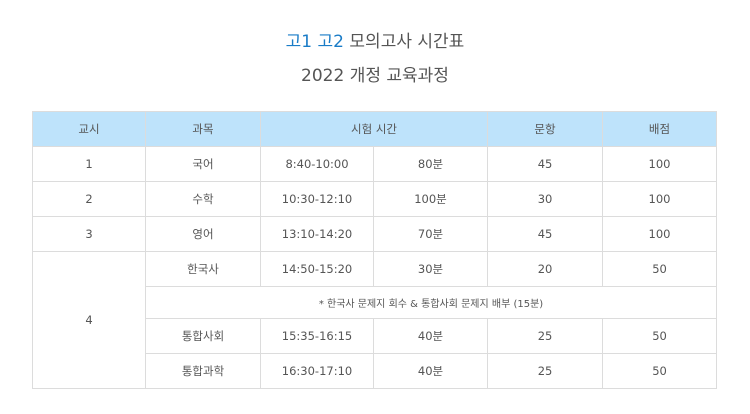 The width and height of the screenshot is (750, 414). I want to click on table-header-row: 교시 과목 시험 시간 문항 배점, so click(375, 129).